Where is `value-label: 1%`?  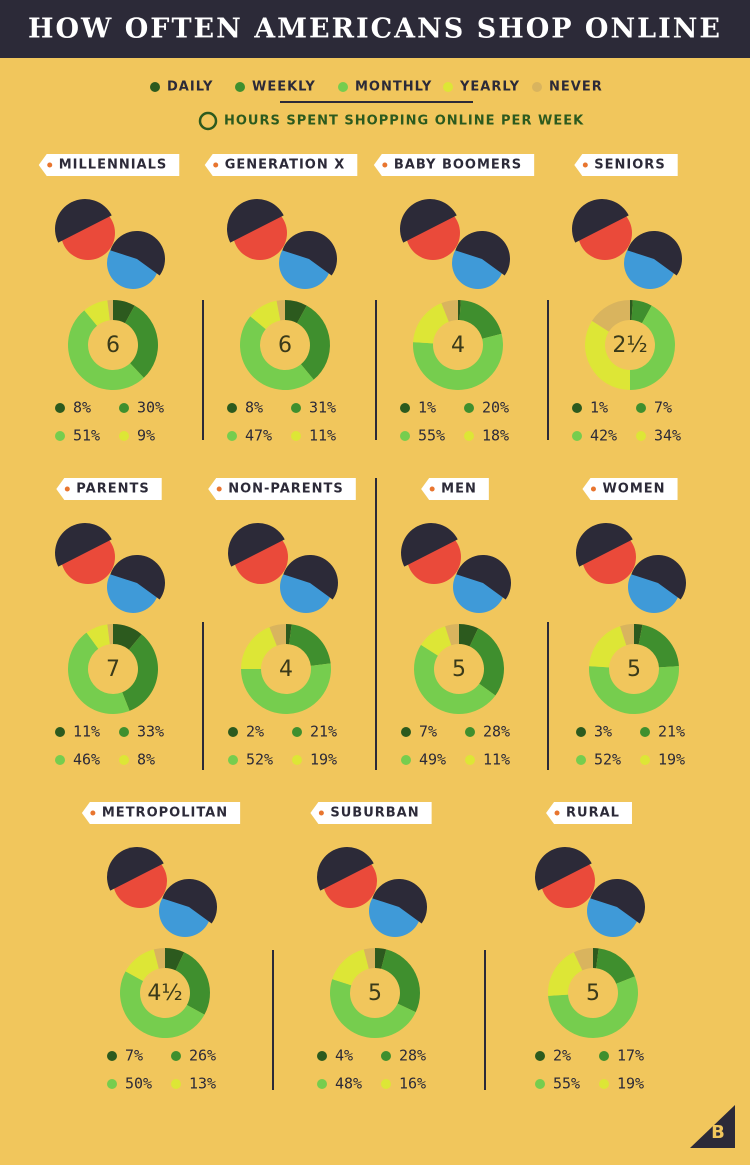
value-label: 1% is located at coordinates (427, 408).